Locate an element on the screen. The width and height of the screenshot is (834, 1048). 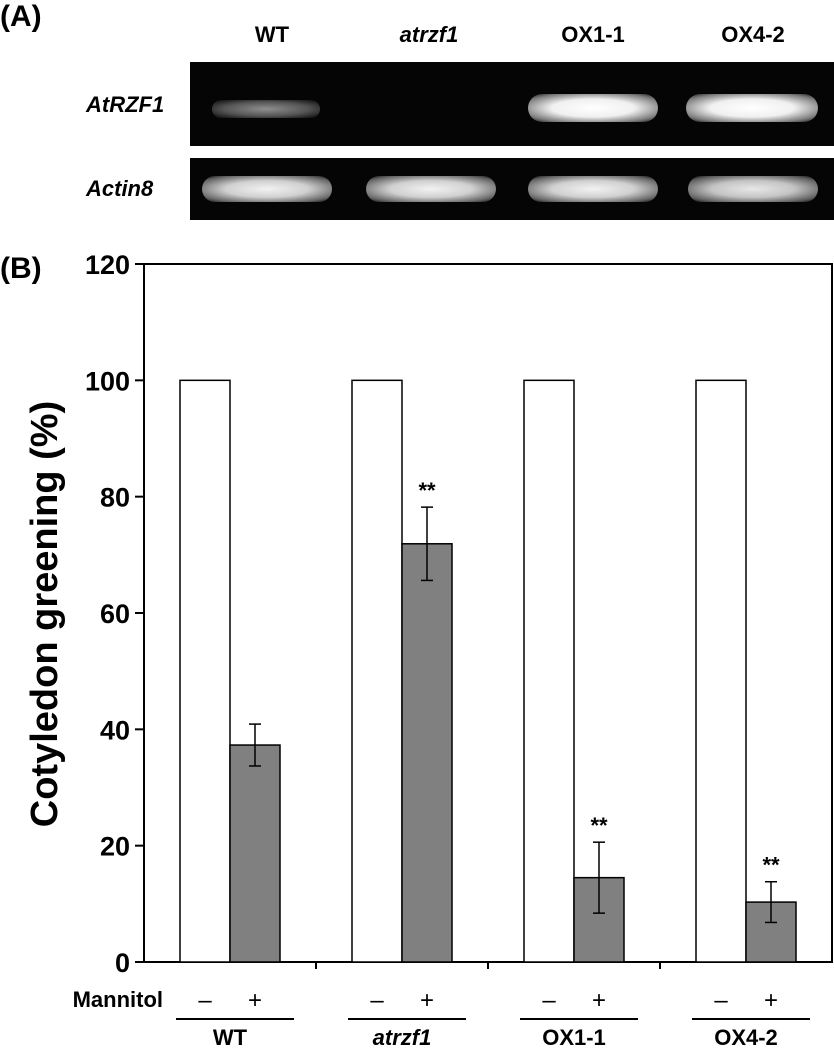
gel-lane-label-ox1-1: OX1-1 is located at coordinates (593, 34).